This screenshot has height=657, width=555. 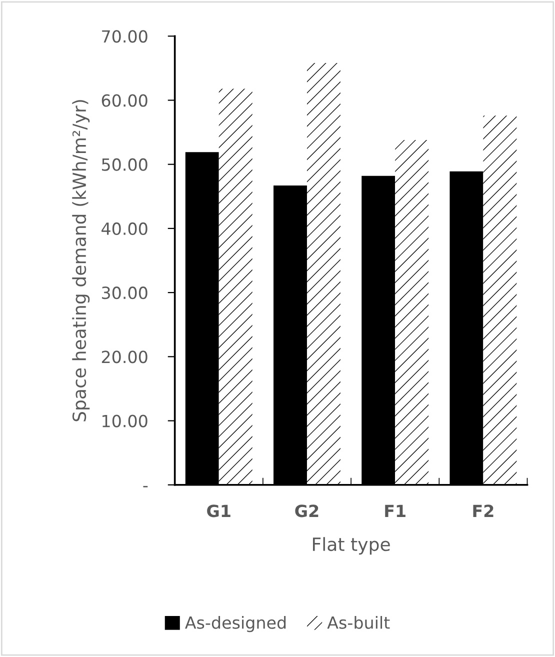 I want to click on y-tick-label: 50.00, so click(x=125, y=164).